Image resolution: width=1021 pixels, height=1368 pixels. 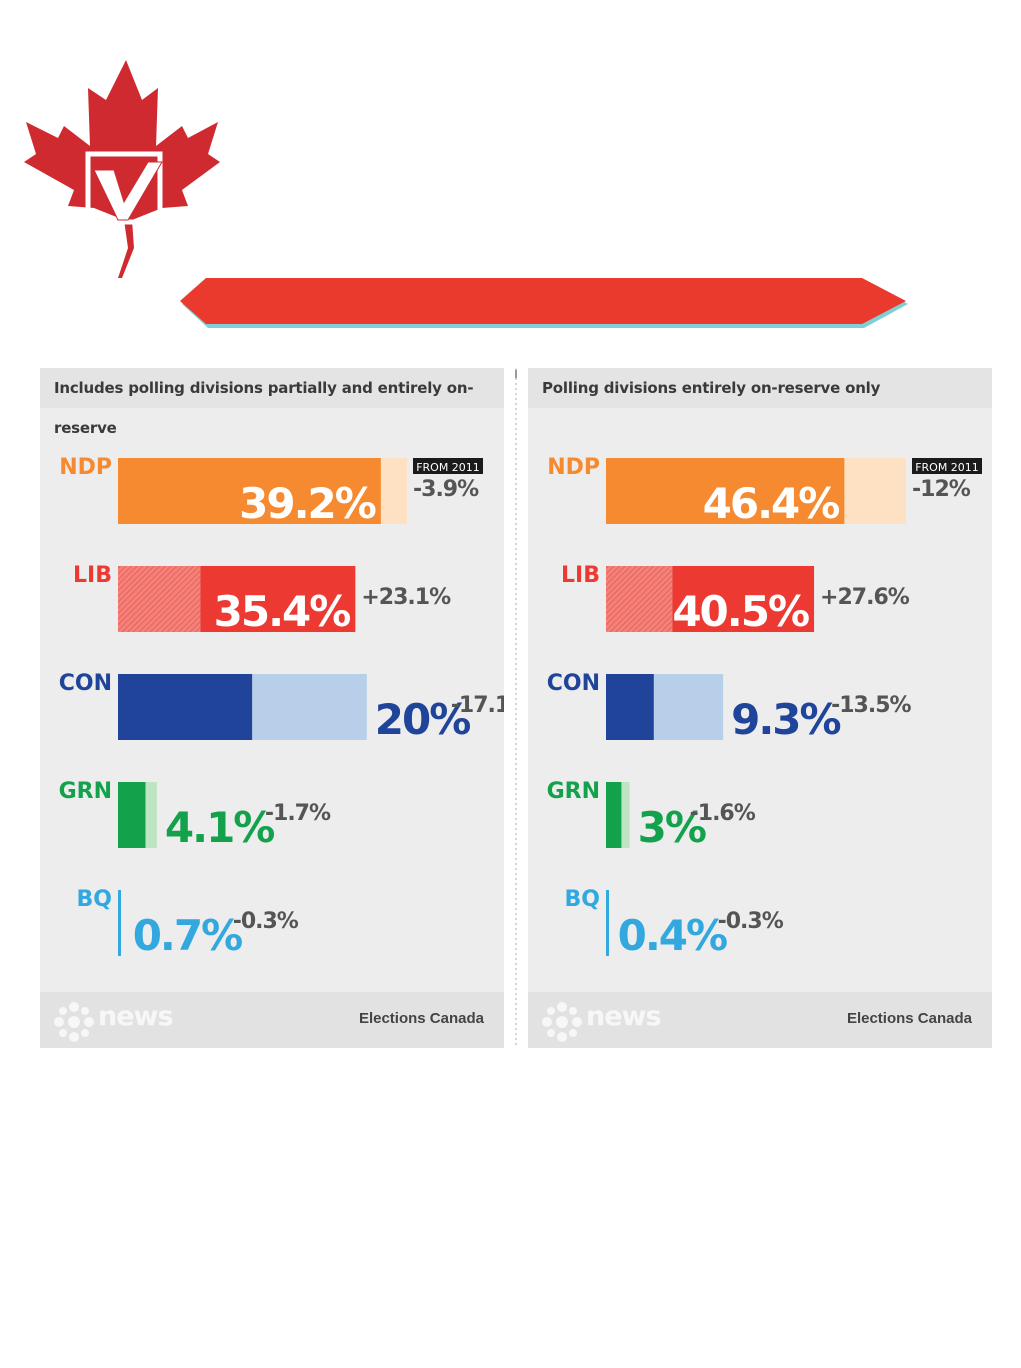 I want to click on panel-divider, so click(x=516, y=708).